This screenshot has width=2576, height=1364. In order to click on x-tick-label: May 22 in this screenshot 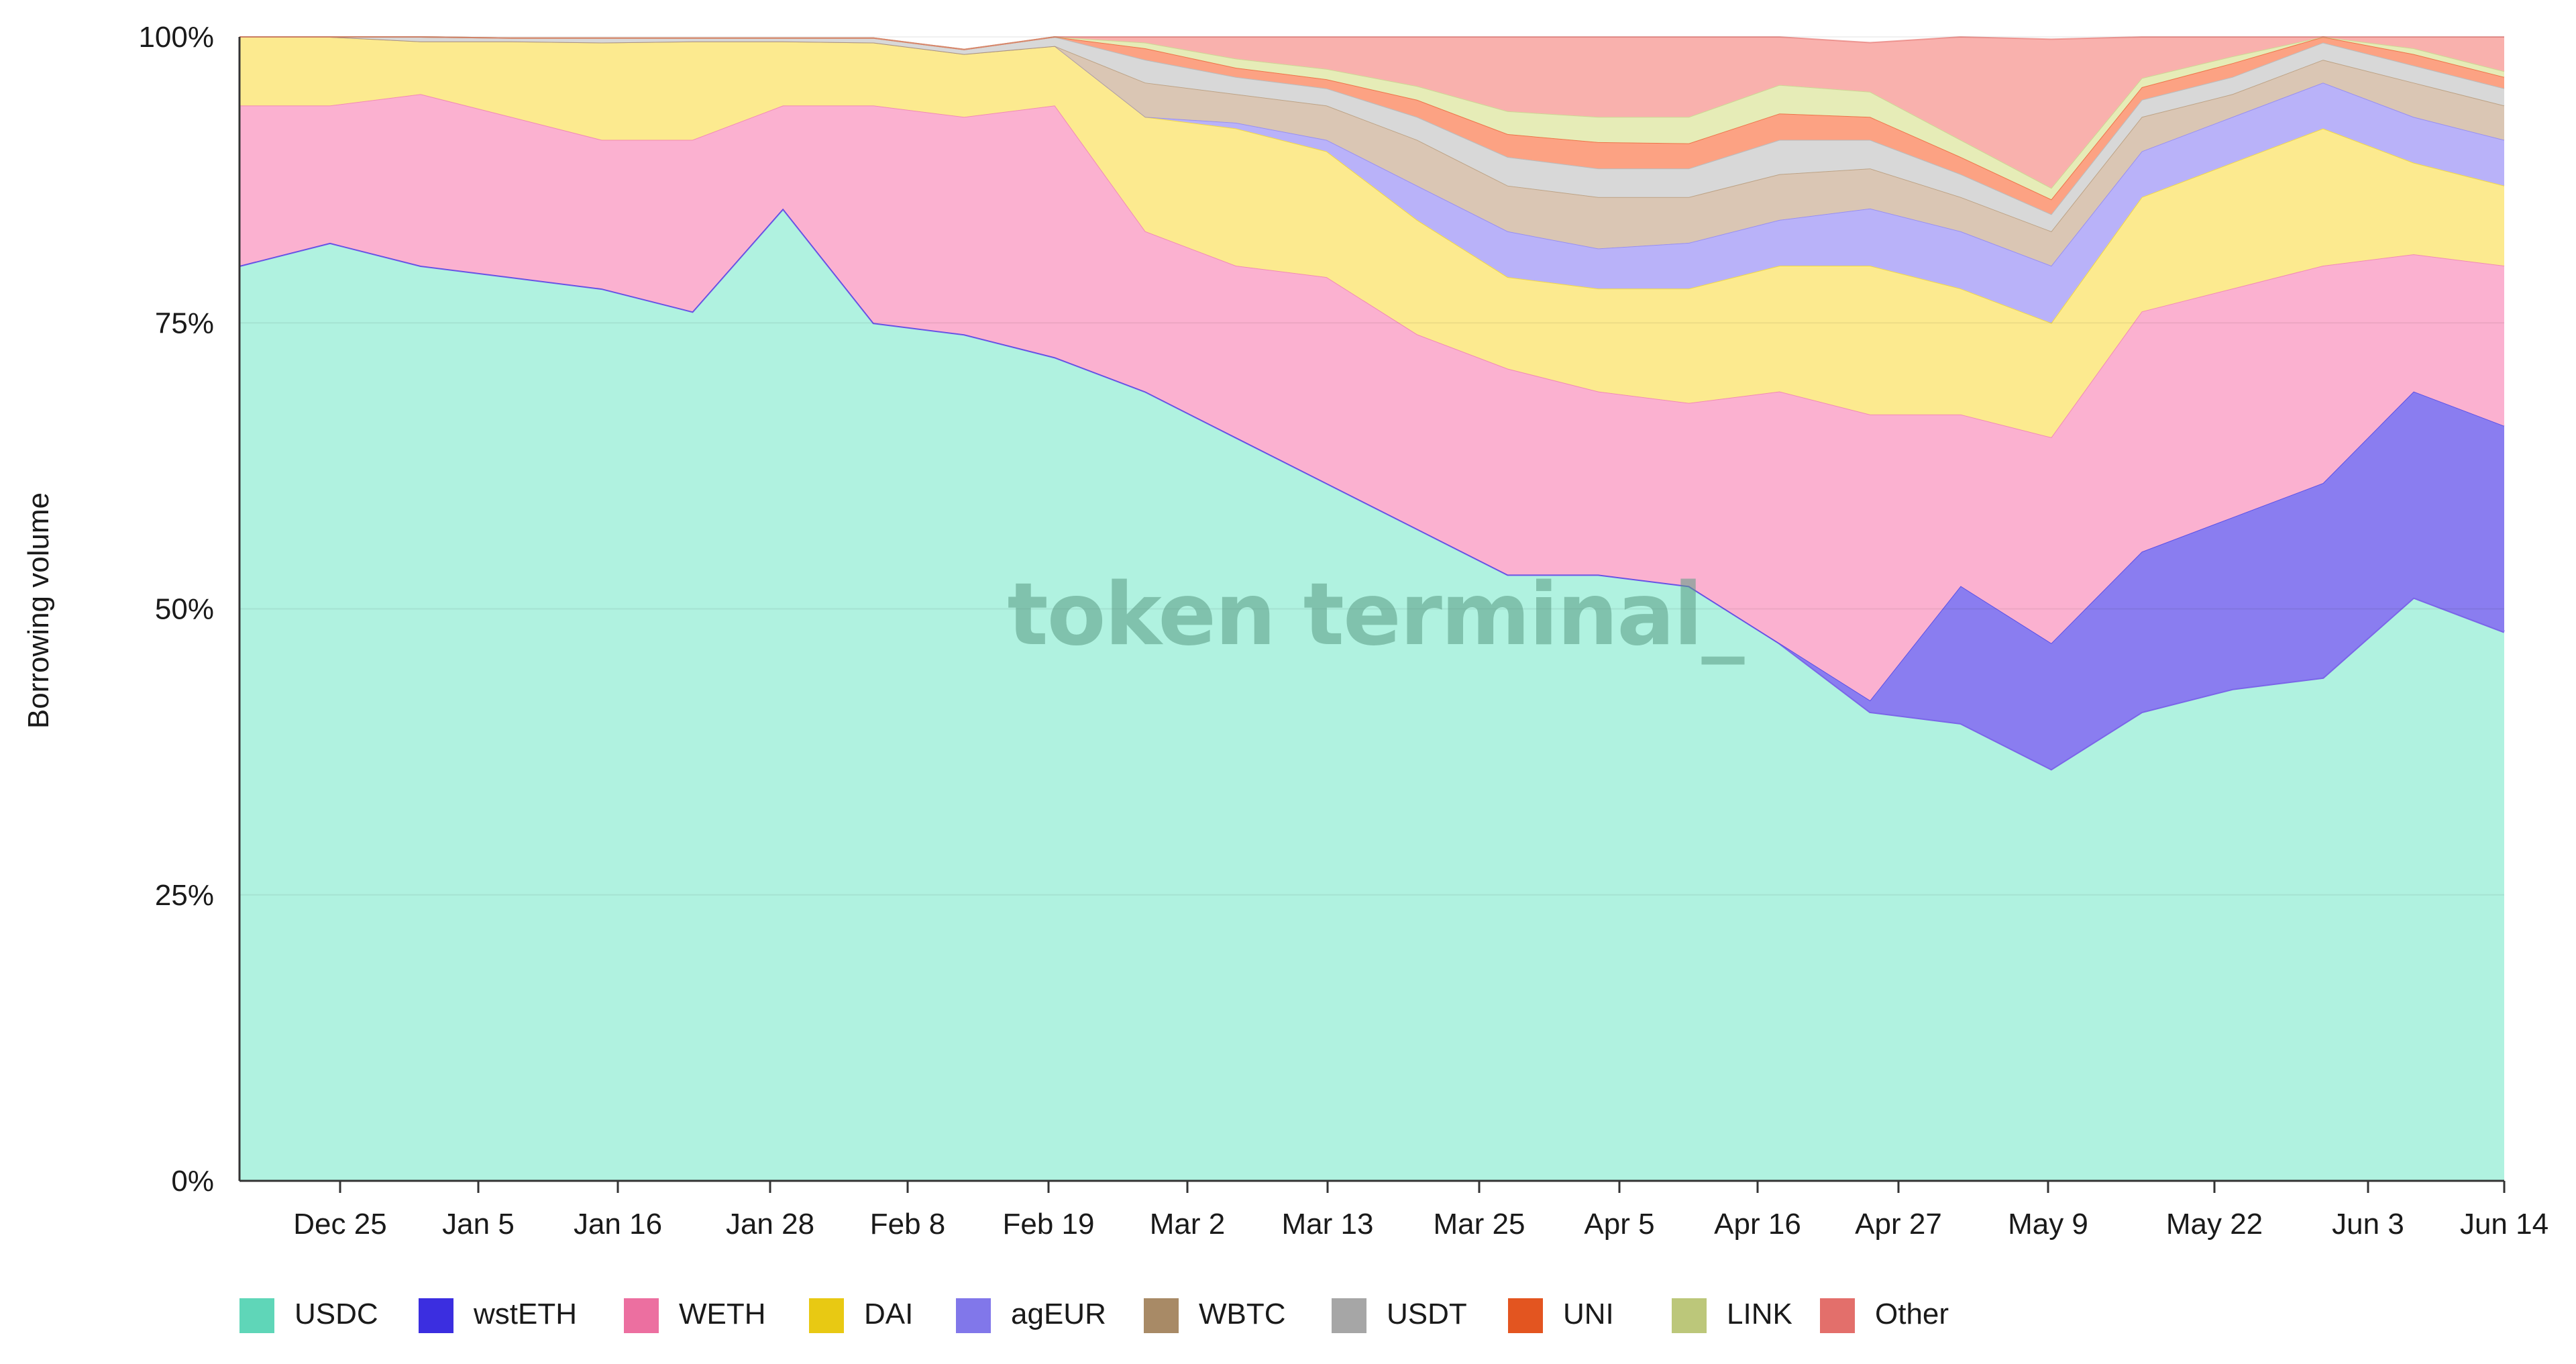, I will do `click(2214, 1224)`.